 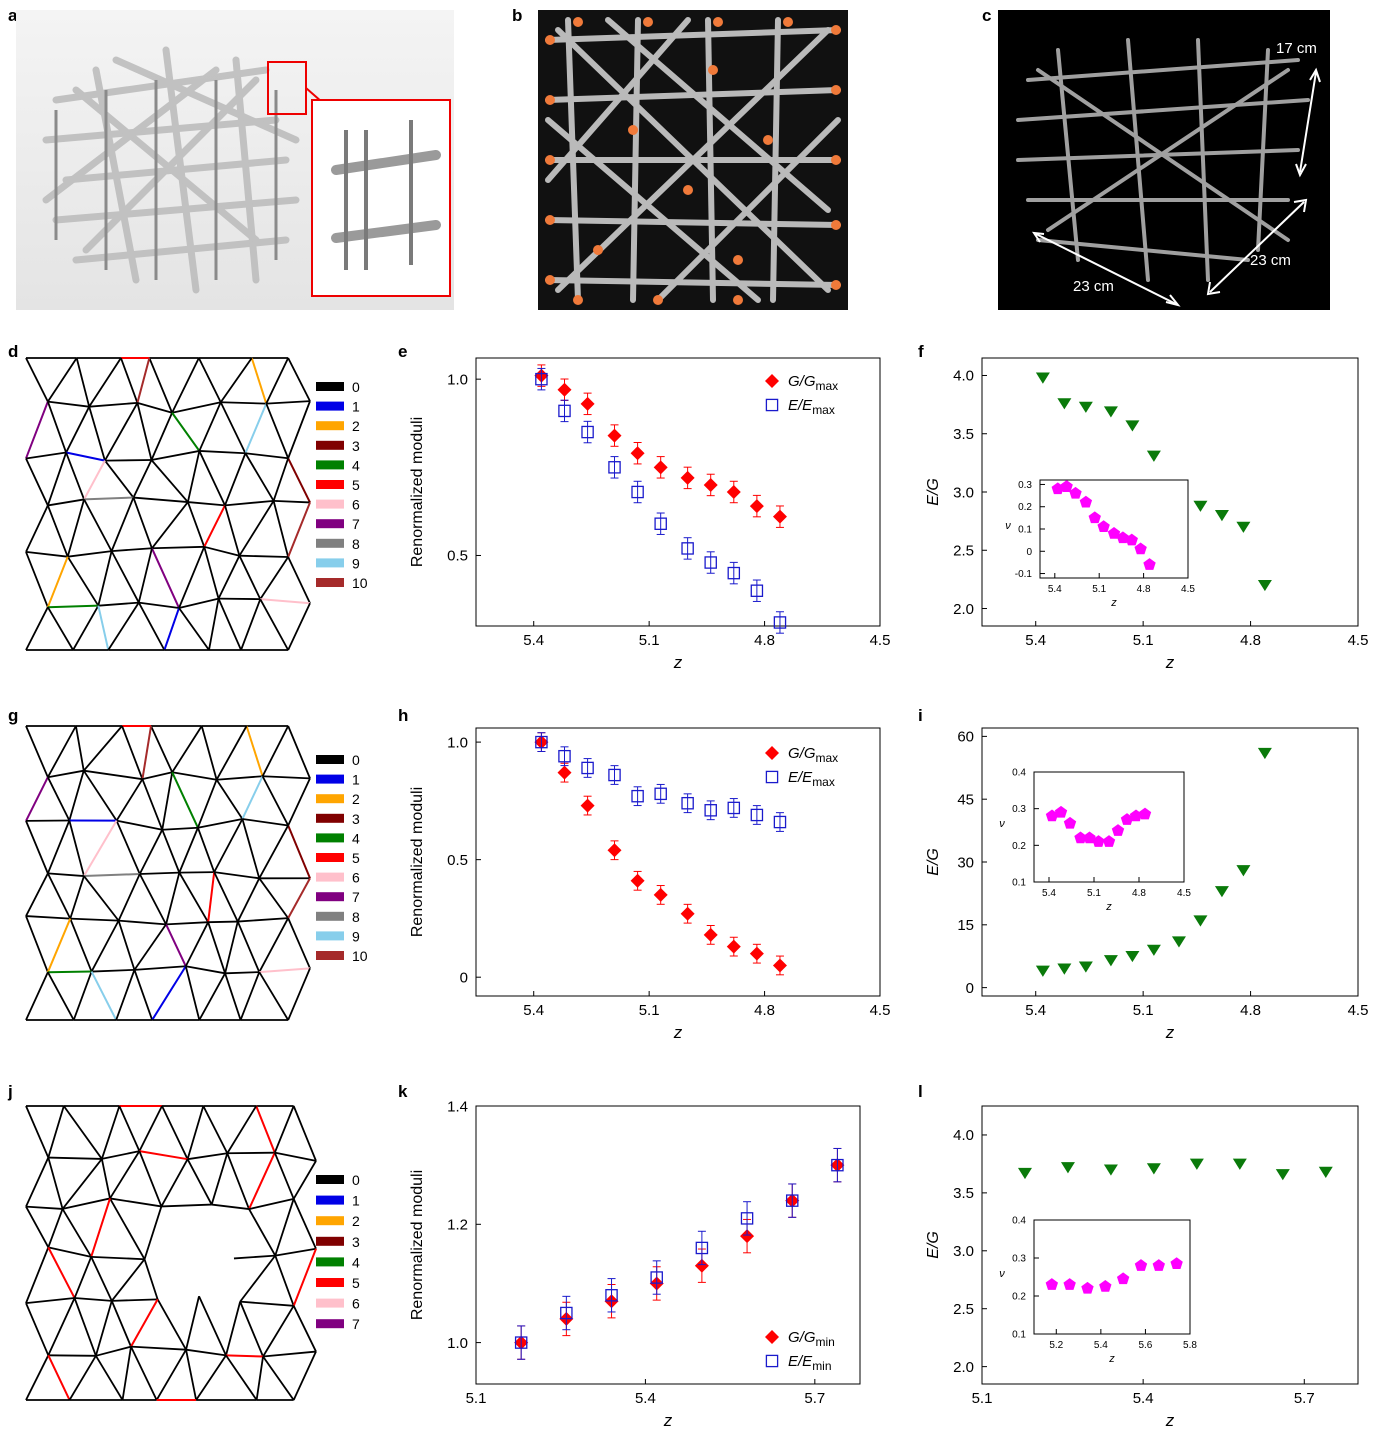 What do you see at coordinates (356, 465) in the screenshot?
I see `legend-label-4: 4` at bounding box center [356, 465].